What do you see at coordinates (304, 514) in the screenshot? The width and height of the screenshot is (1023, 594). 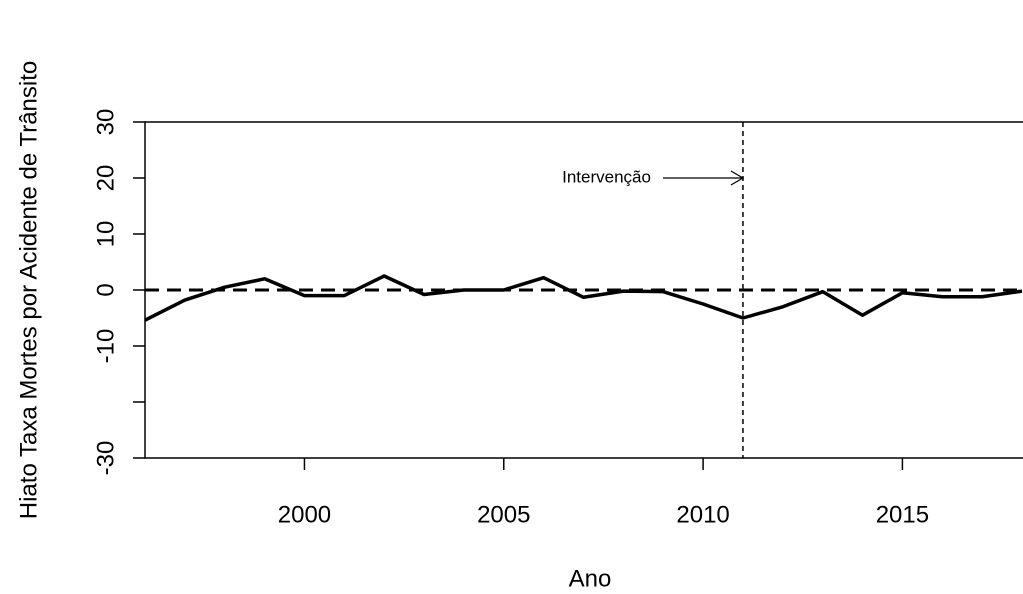 I see `x-tick-label: 2000` at bounding box center [304, 514].